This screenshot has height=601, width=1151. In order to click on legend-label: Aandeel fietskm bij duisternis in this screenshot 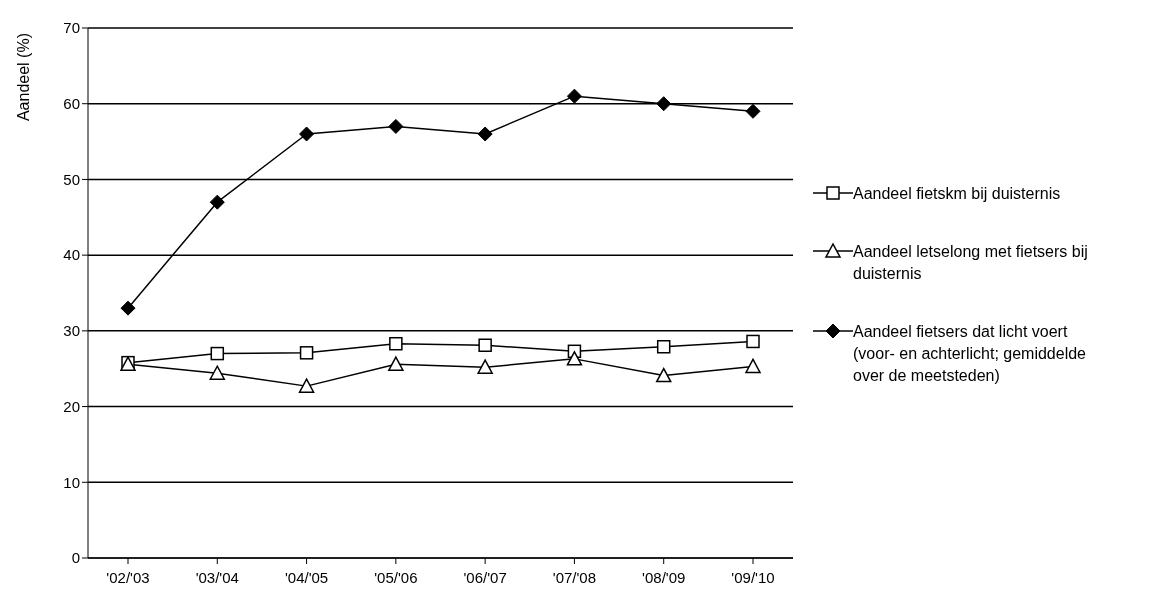, I will do `click(957, 194)`.